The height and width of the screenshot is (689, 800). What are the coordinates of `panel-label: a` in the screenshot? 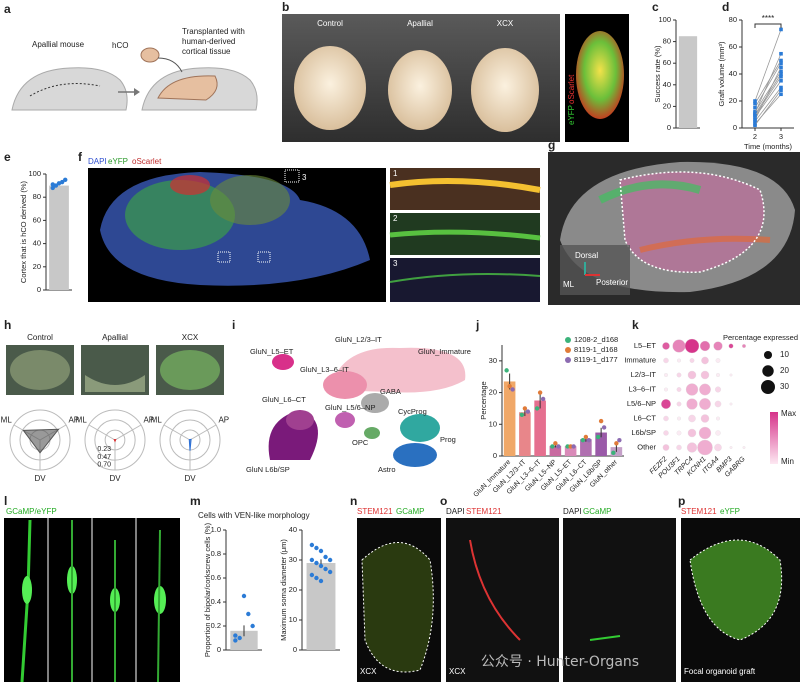 It's located at (7, 9).